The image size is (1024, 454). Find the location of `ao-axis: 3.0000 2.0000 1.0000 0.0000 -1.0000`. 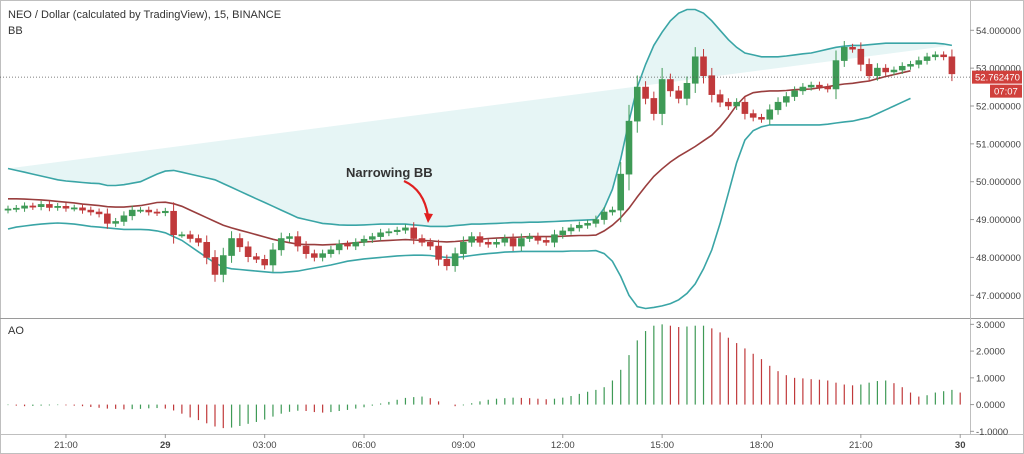

ao-axis: 3.0000 2.0000 1.0000 0.0000 -1.0000 is located at coordinates (989, 379).